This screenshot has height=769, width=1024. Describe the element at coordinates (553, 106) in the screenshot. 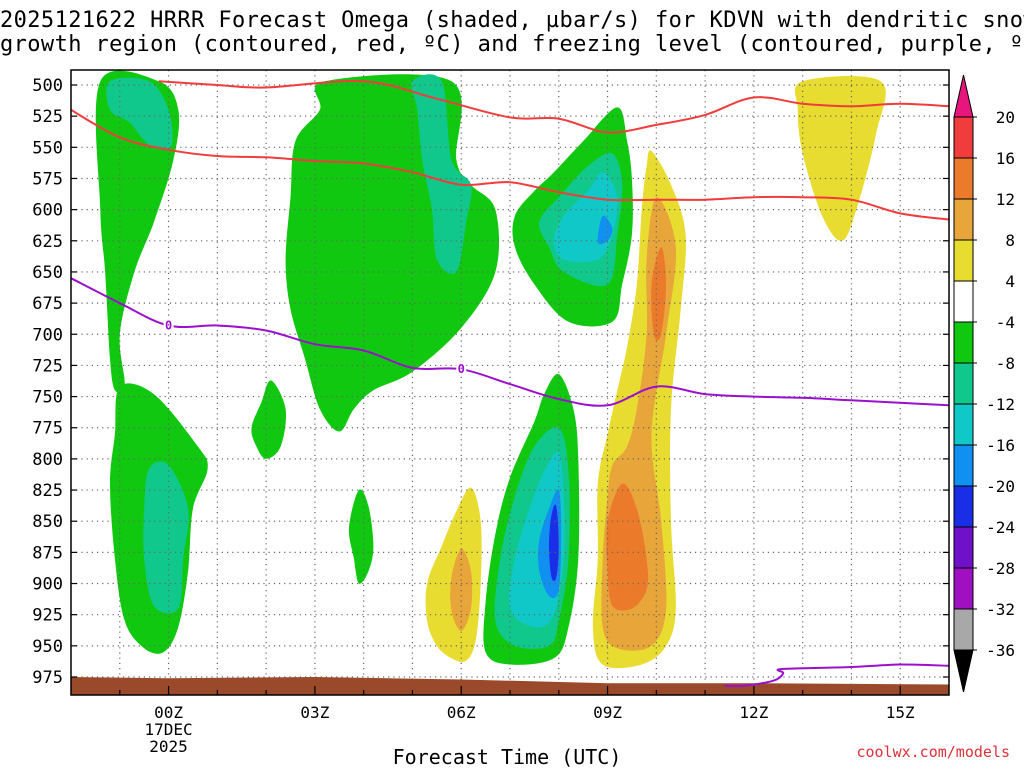

I see `isotherm--12C` at that location.